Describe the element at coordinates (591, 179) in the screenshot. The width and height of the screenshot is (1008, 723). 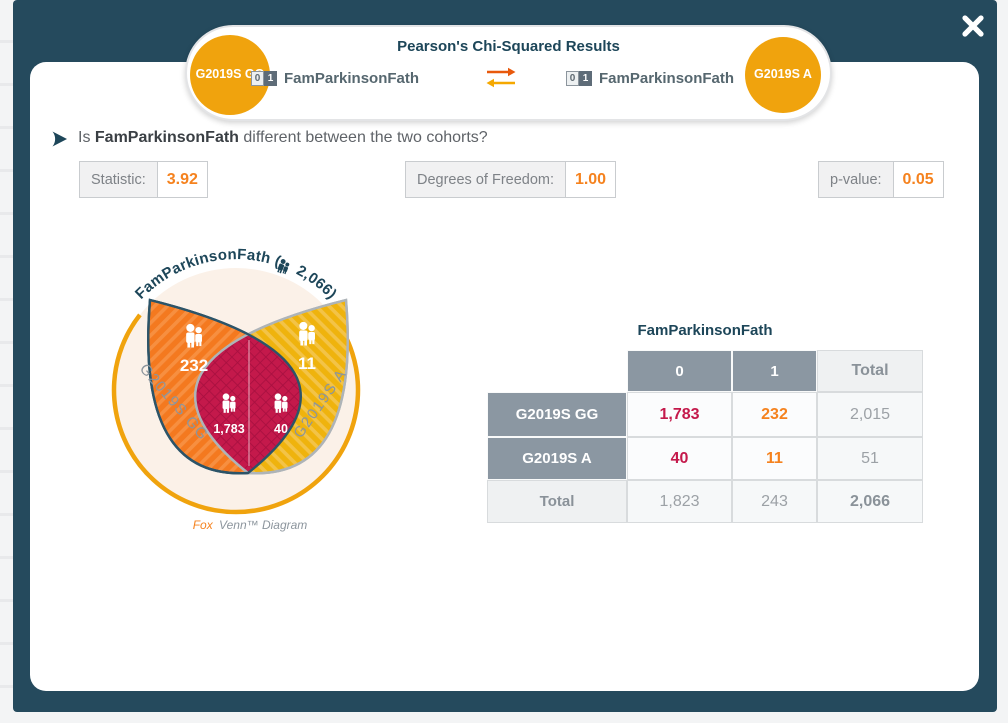
I see `dof-value: 1.00` at that location.